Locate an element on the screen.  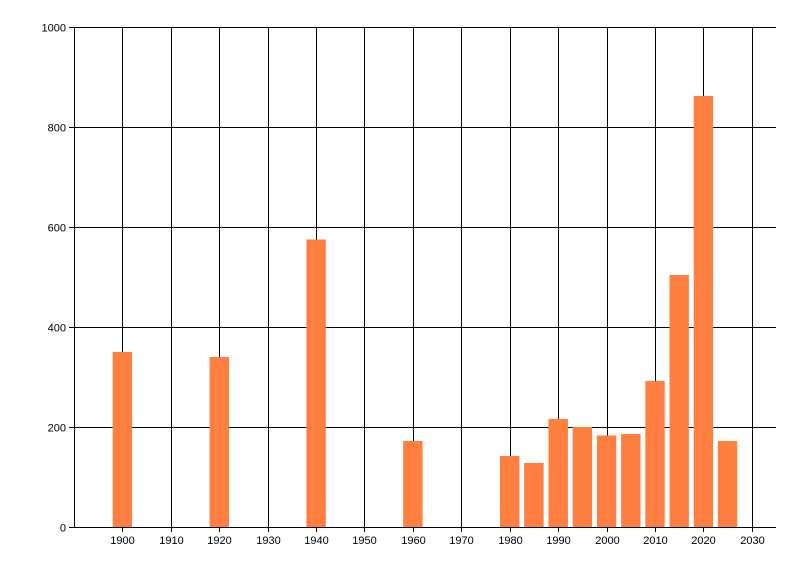
x-tick-label-1950: 1950 is located at coordinates (364, 541).